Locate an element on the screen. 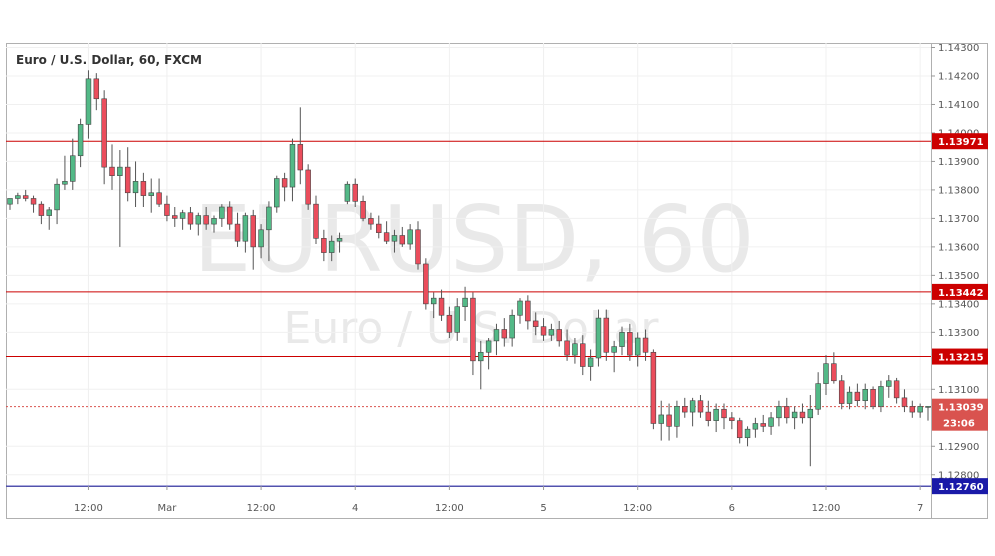 The image size is (995, 556). y-tick-label: 1.13400 is located at coordinates (958, 304).